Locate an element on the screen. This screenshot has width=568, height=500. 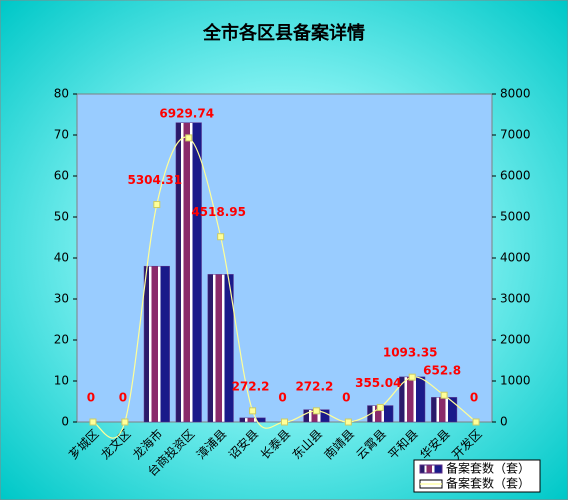
y2-tick-label: 7000 is located at coordinates (515, 135).